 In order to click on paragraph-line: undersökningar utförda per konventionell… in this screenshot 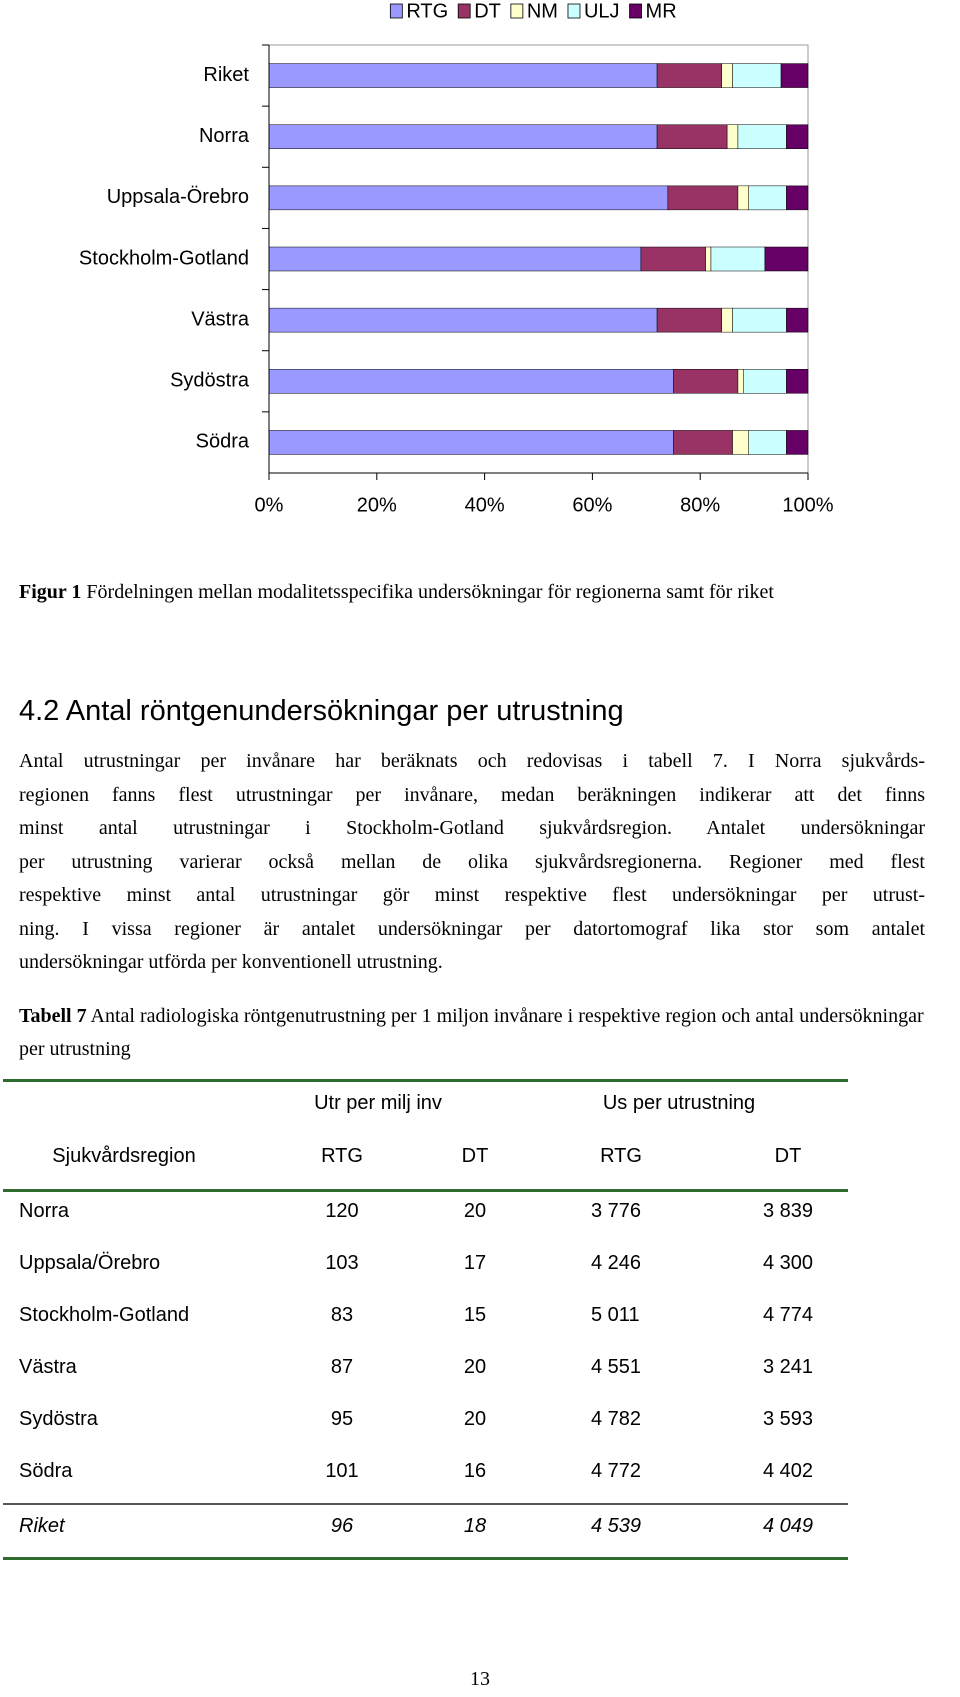, I will do `click(231, 962)`.